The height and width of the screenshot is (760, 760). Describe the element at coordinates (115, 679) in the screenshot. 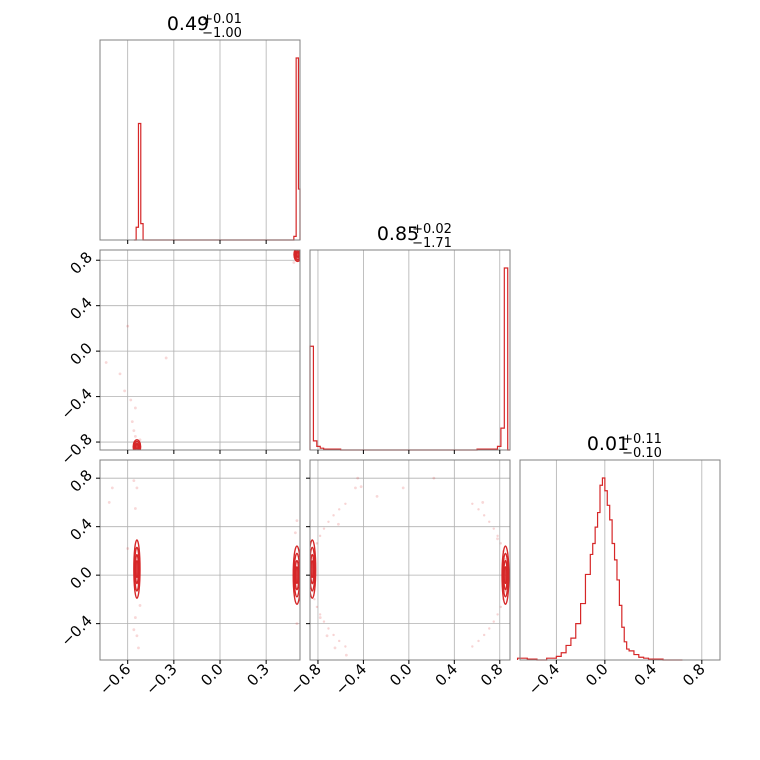

I see `x-tick-label: −0.6` at that location.